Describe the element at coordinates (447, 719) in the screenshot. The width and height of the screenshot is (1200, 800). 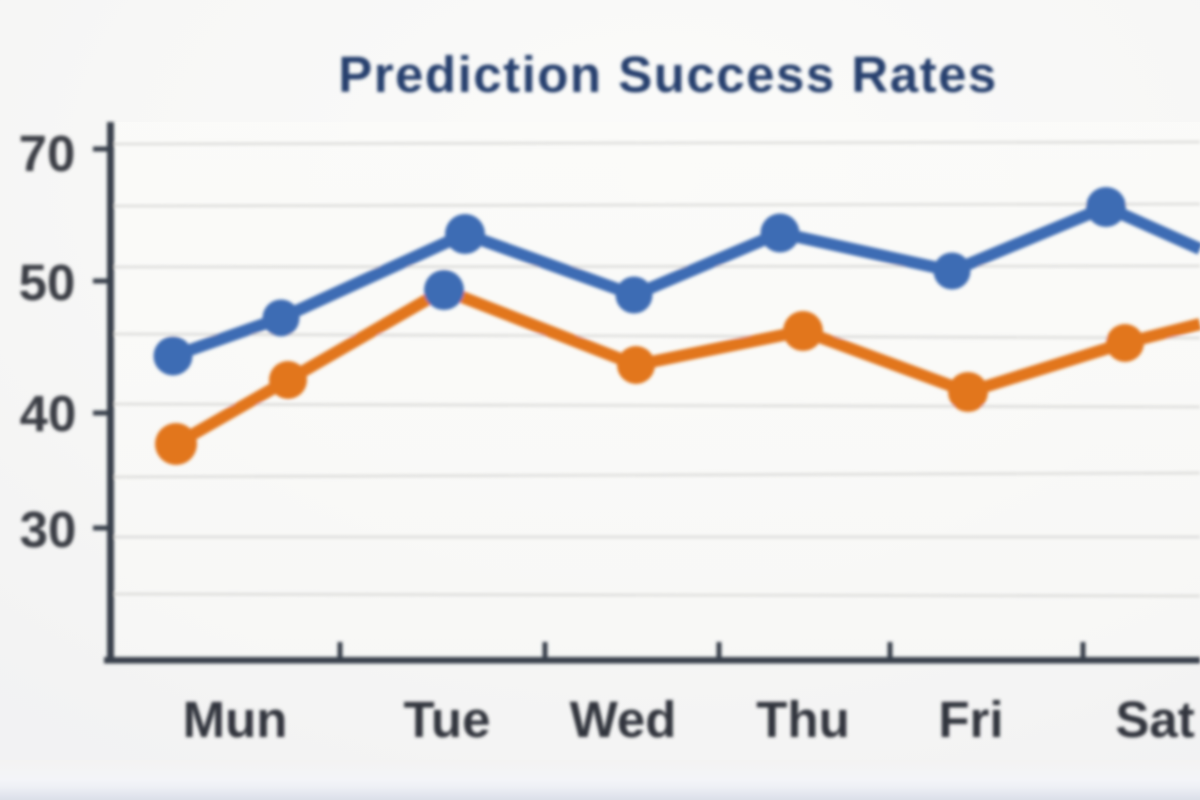
I see `svg-text: Tue` at that location.